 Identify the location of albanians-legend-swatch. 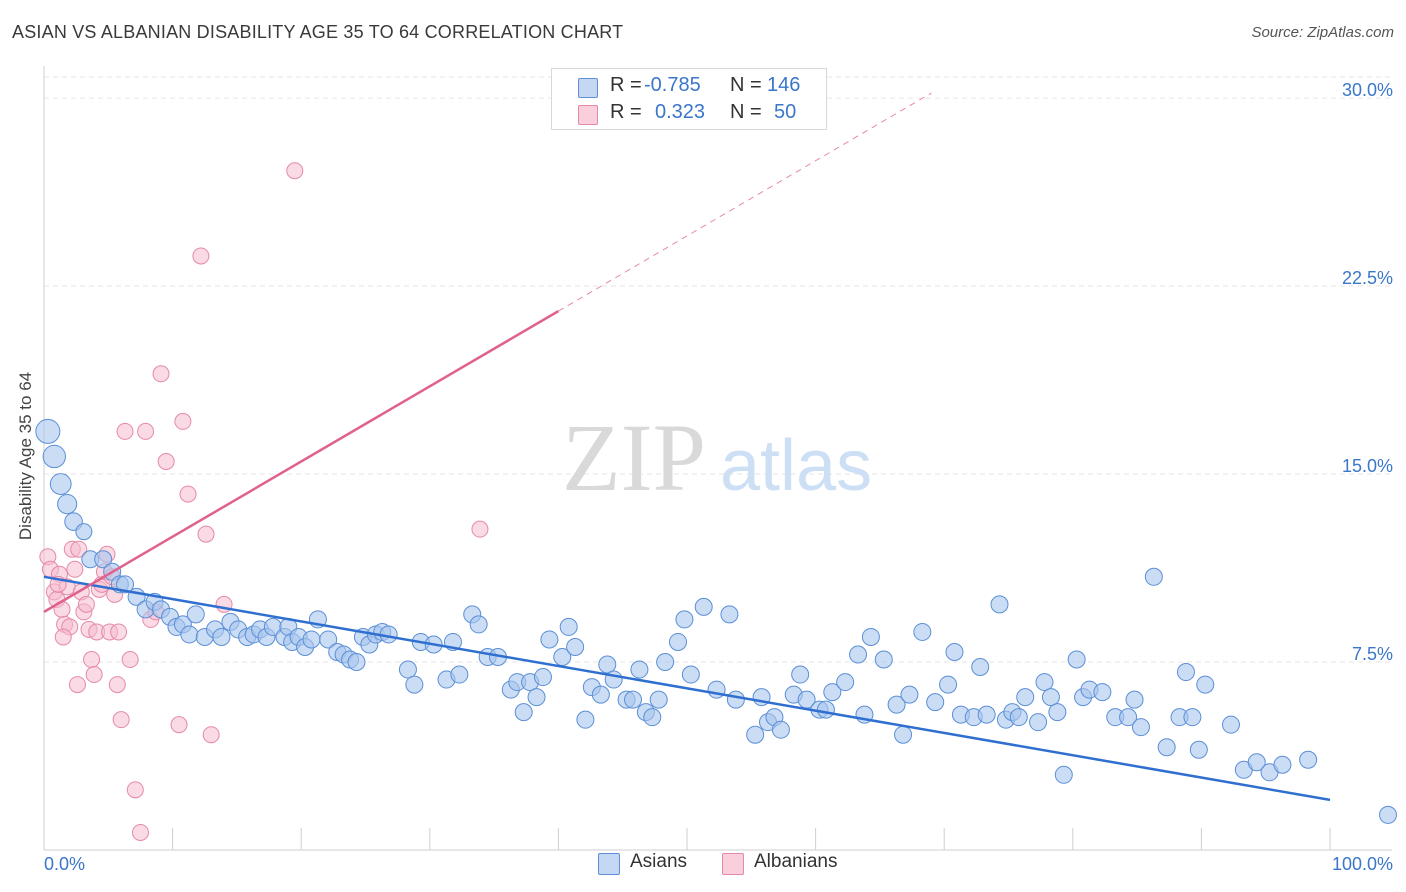
(733, 864).